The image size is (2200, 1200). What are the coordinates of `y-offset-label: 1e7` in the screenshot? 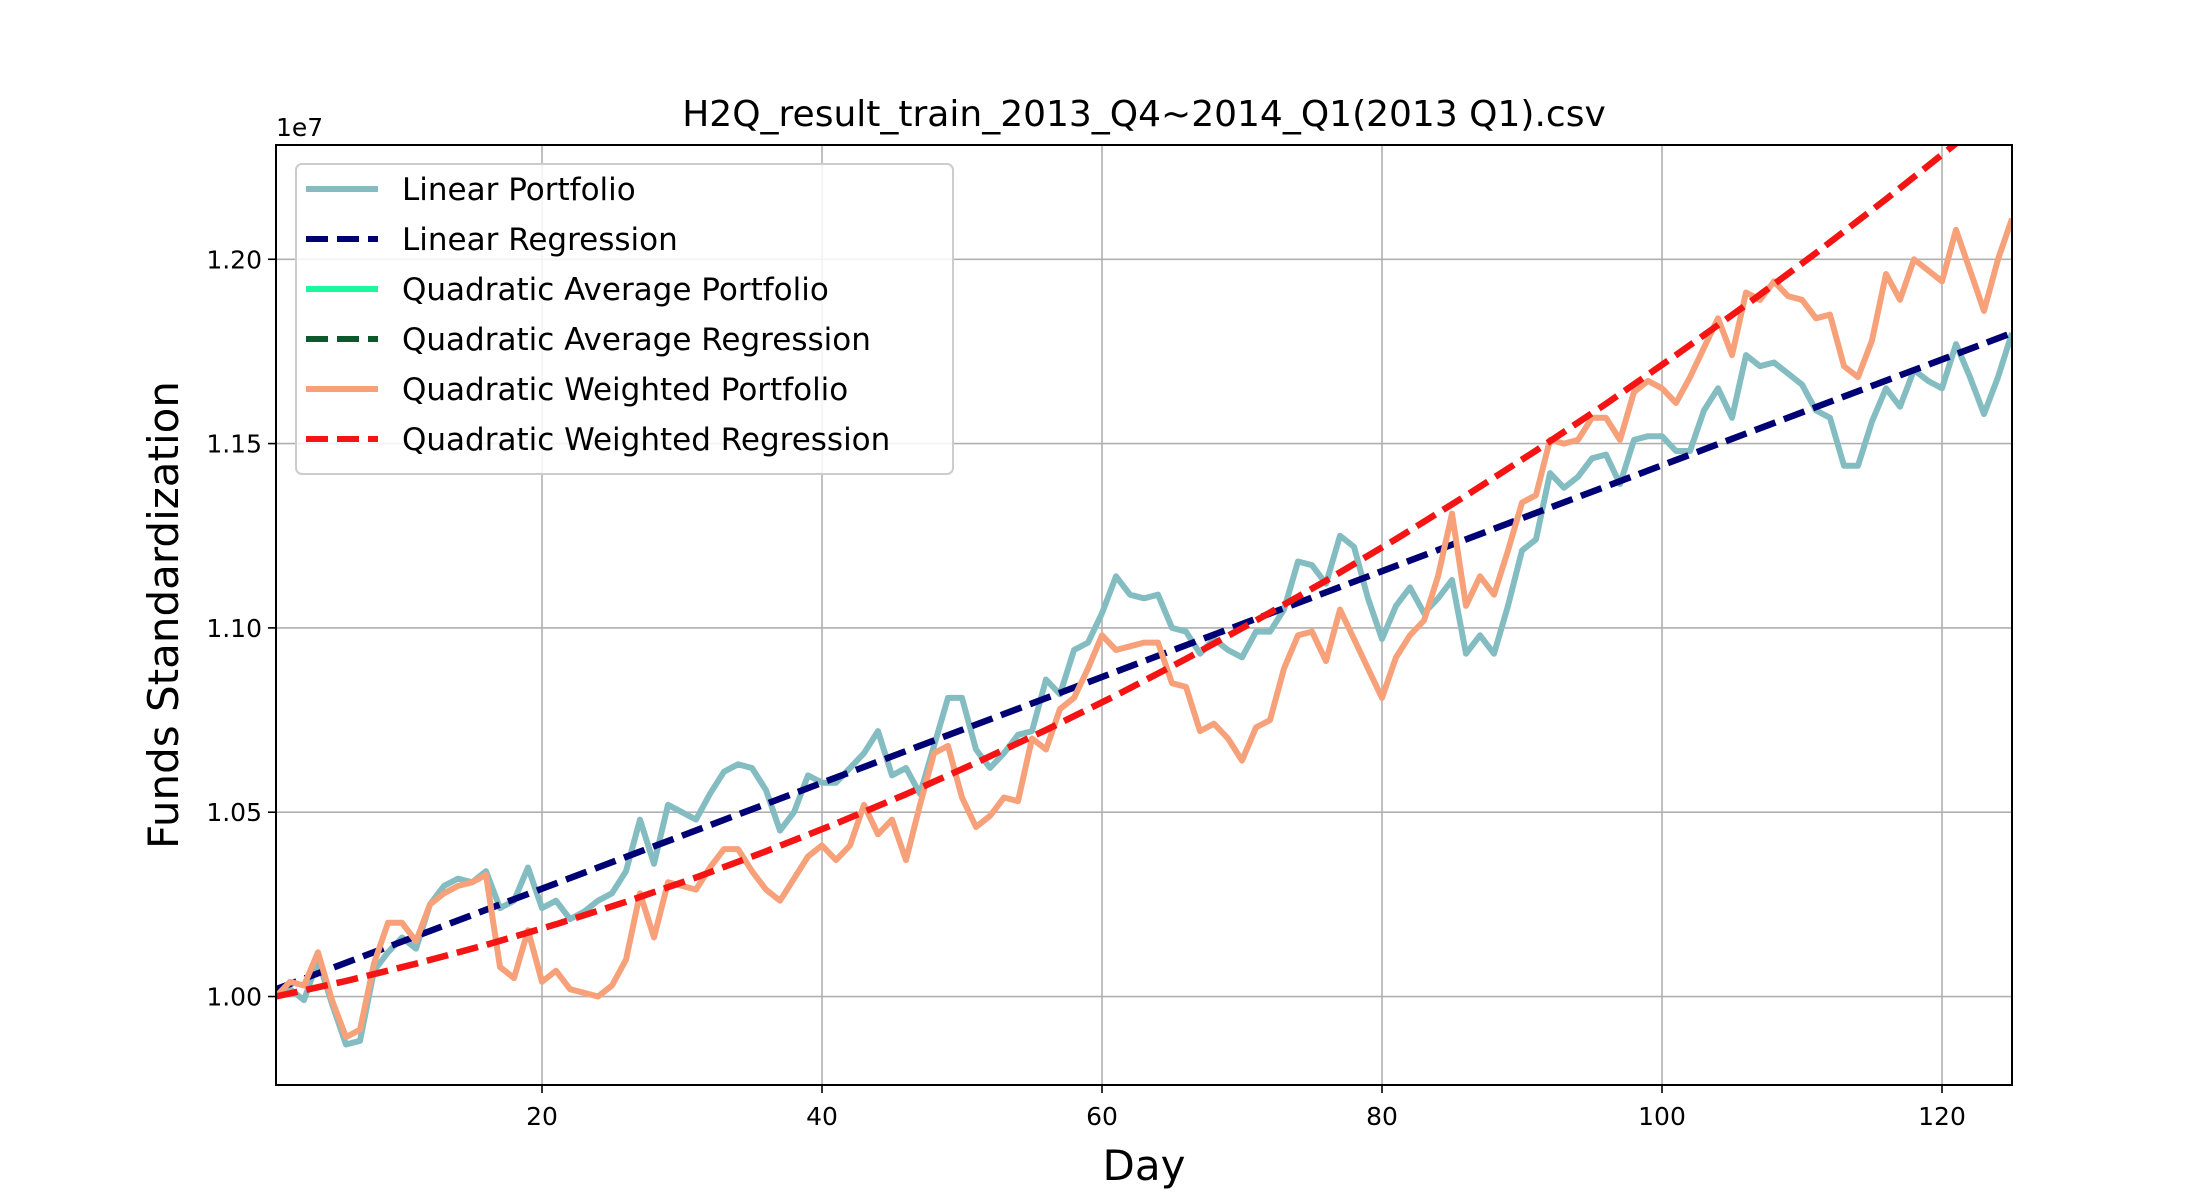 It's located at (299, 127).